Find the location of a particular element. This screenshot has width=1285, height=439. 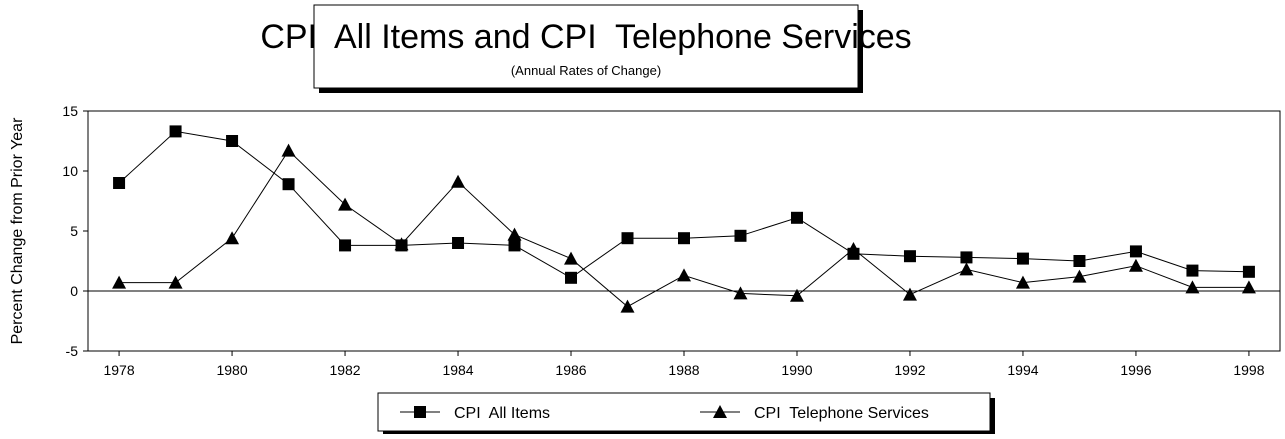

x-tick-label: 1998 is located at coordinates (1248, 370).